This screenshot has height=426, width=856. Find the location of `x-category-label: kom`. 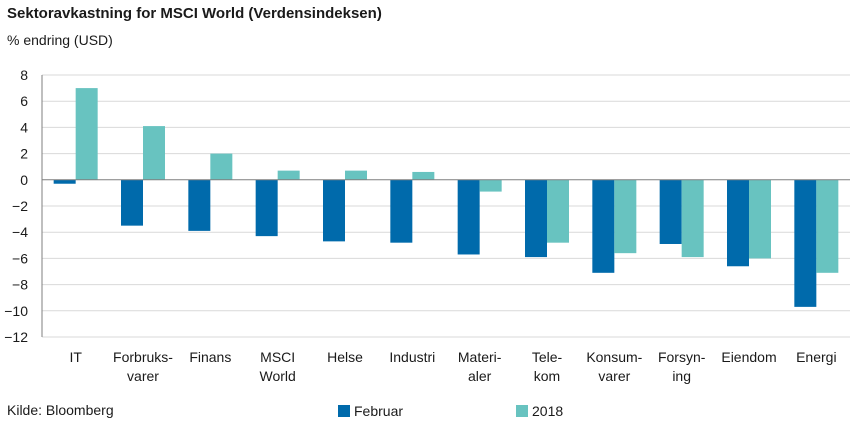

x-category-label: kom is located at coordinates (547, 376).